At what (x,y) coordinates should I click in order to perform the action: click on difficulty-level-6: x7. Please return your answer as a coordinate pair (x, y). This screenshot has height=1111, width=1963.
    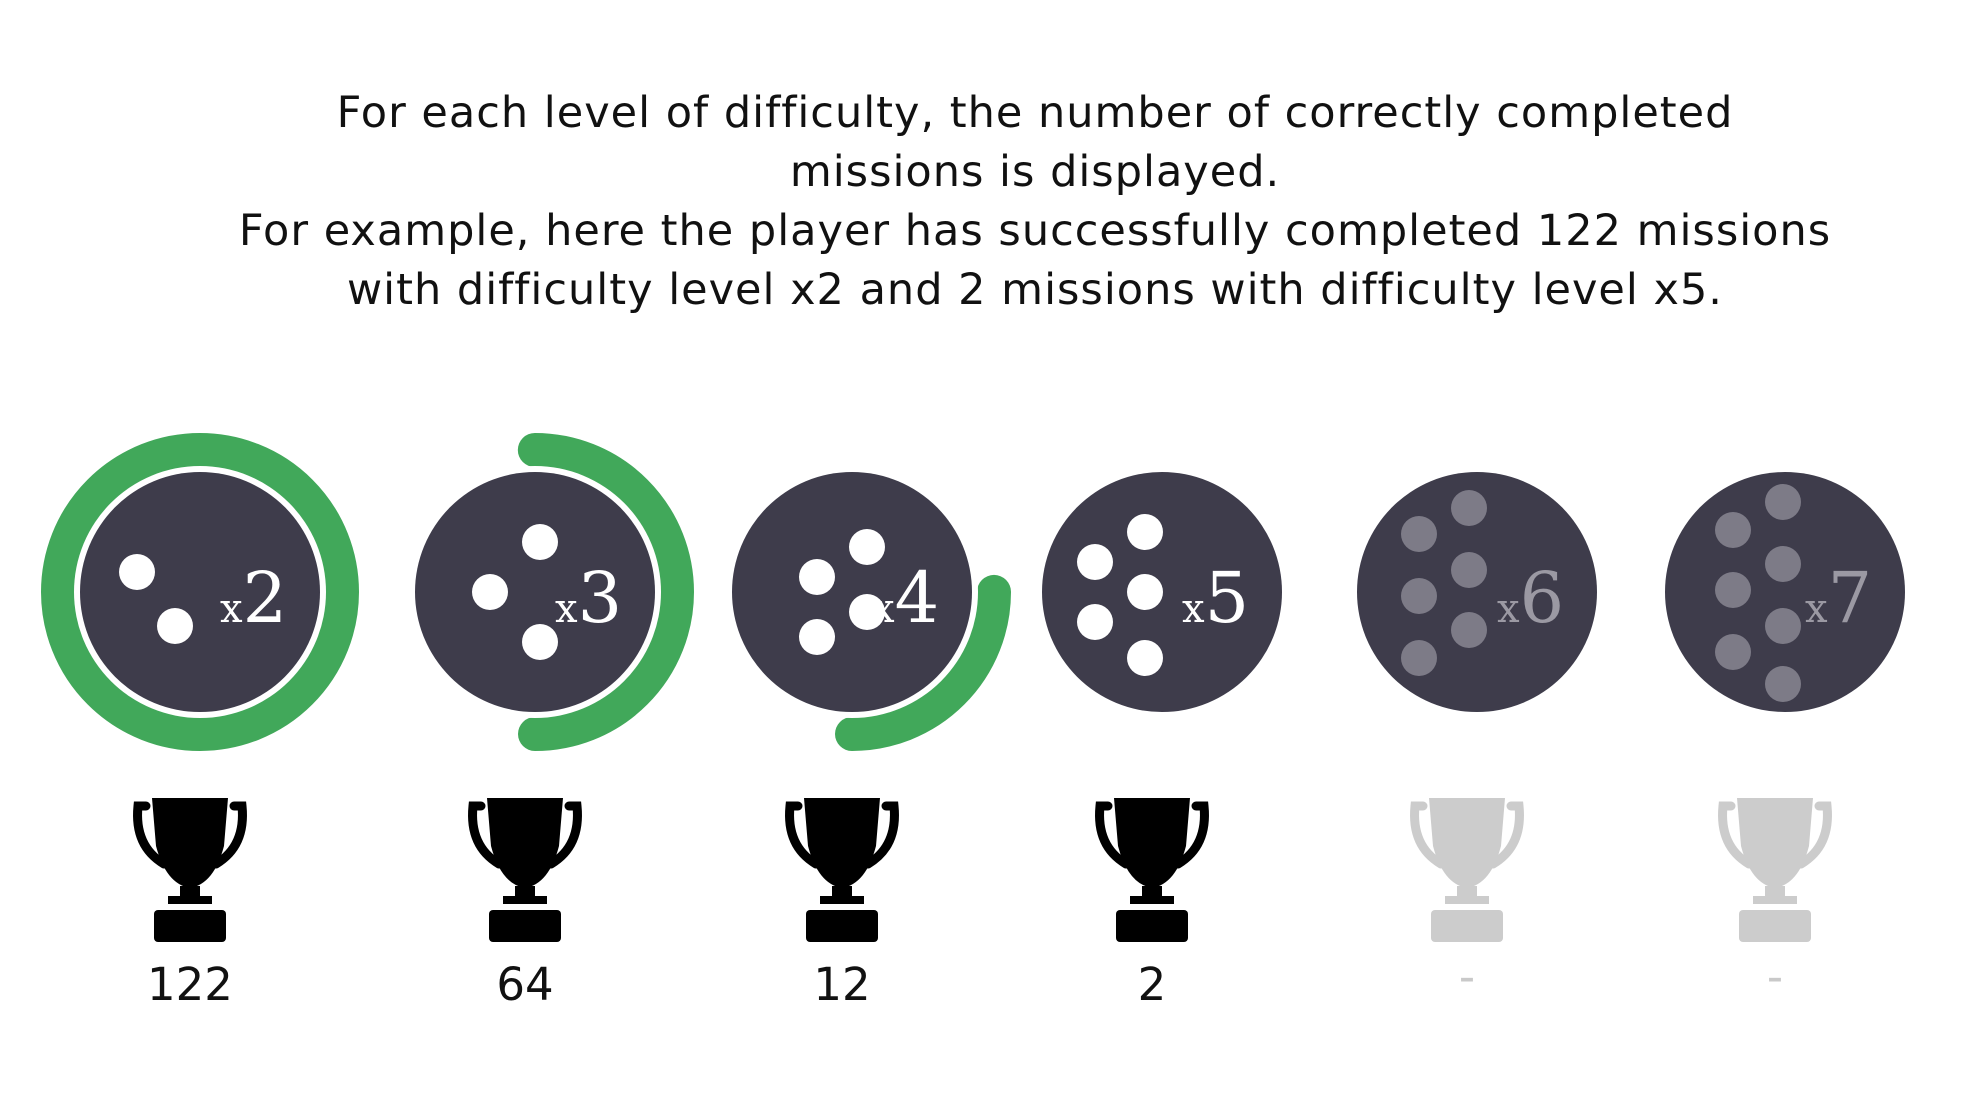
    Looking at the image, I should click on (1785, 707).